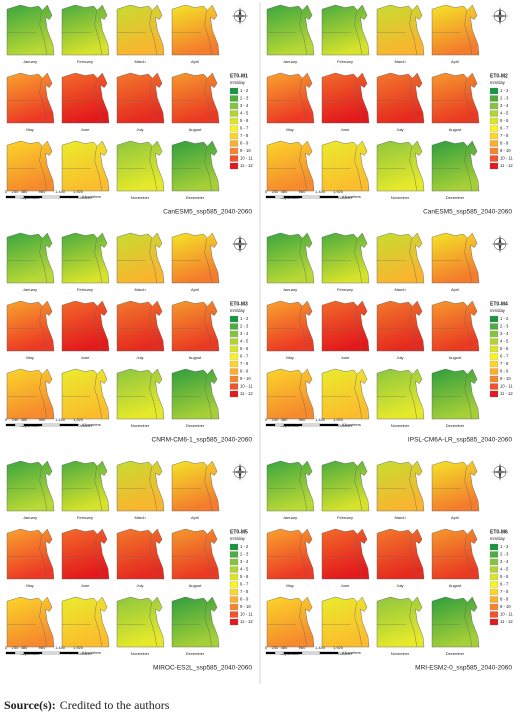 The image size is (520, 718). I want to click on month-label: October, so click(85, 653).